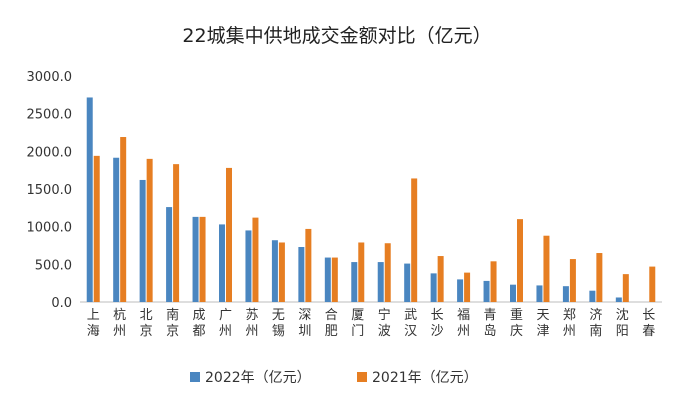  I want to click on x-tick-label: 郑州, so click(569, 323).